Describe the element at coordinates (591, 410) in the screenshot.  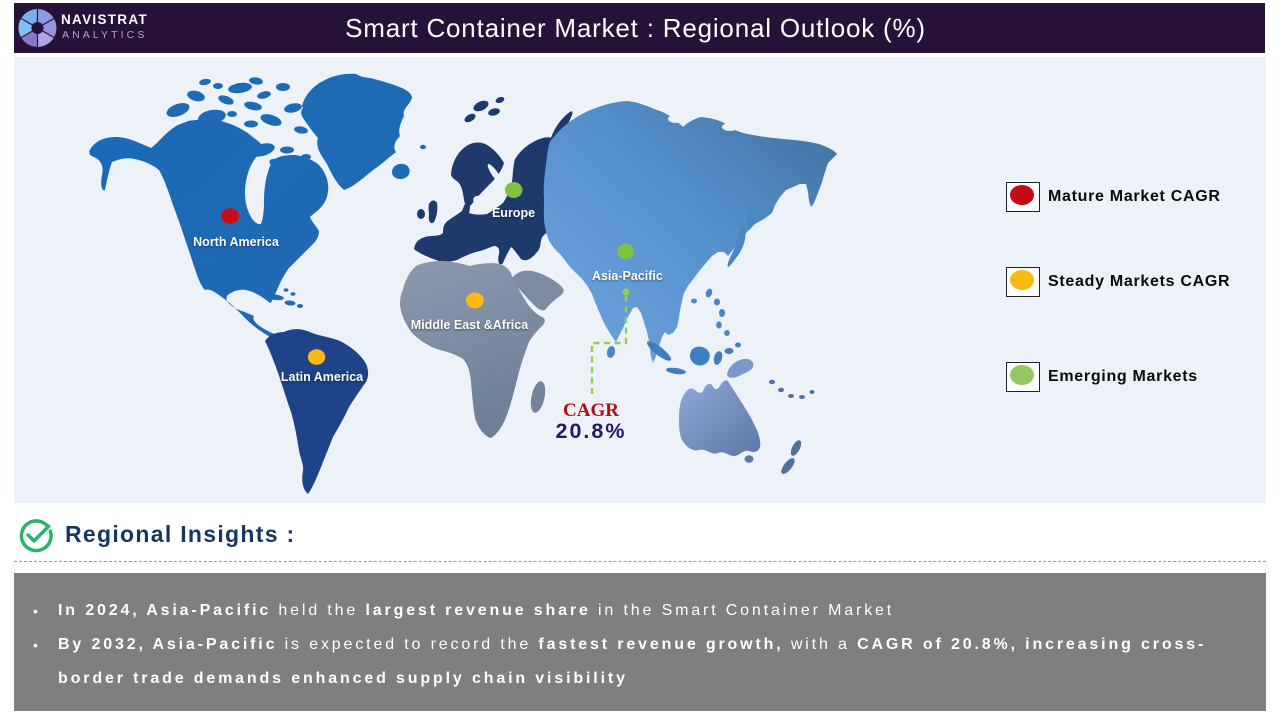
I see `svg-text: CAGR` at that location.